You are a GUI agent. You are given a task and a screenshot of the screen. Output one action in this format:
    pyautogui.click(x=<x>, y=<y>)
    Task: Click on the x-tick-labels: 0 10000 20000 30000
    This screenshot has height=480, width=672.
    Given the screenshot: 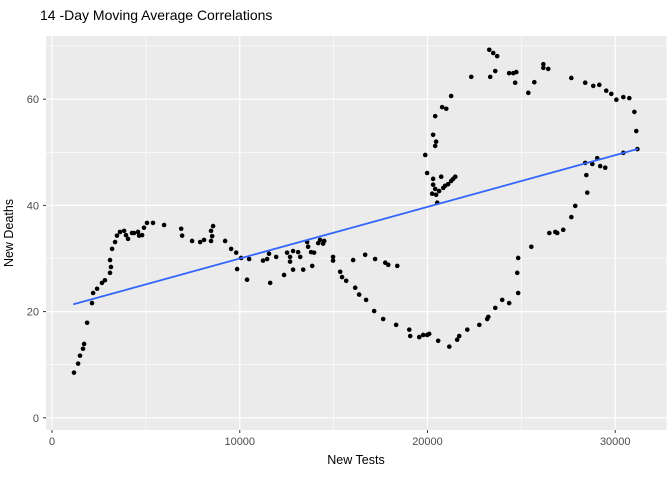 What is the action you would take?
    pyautogui.click(x=340, y=442)
    